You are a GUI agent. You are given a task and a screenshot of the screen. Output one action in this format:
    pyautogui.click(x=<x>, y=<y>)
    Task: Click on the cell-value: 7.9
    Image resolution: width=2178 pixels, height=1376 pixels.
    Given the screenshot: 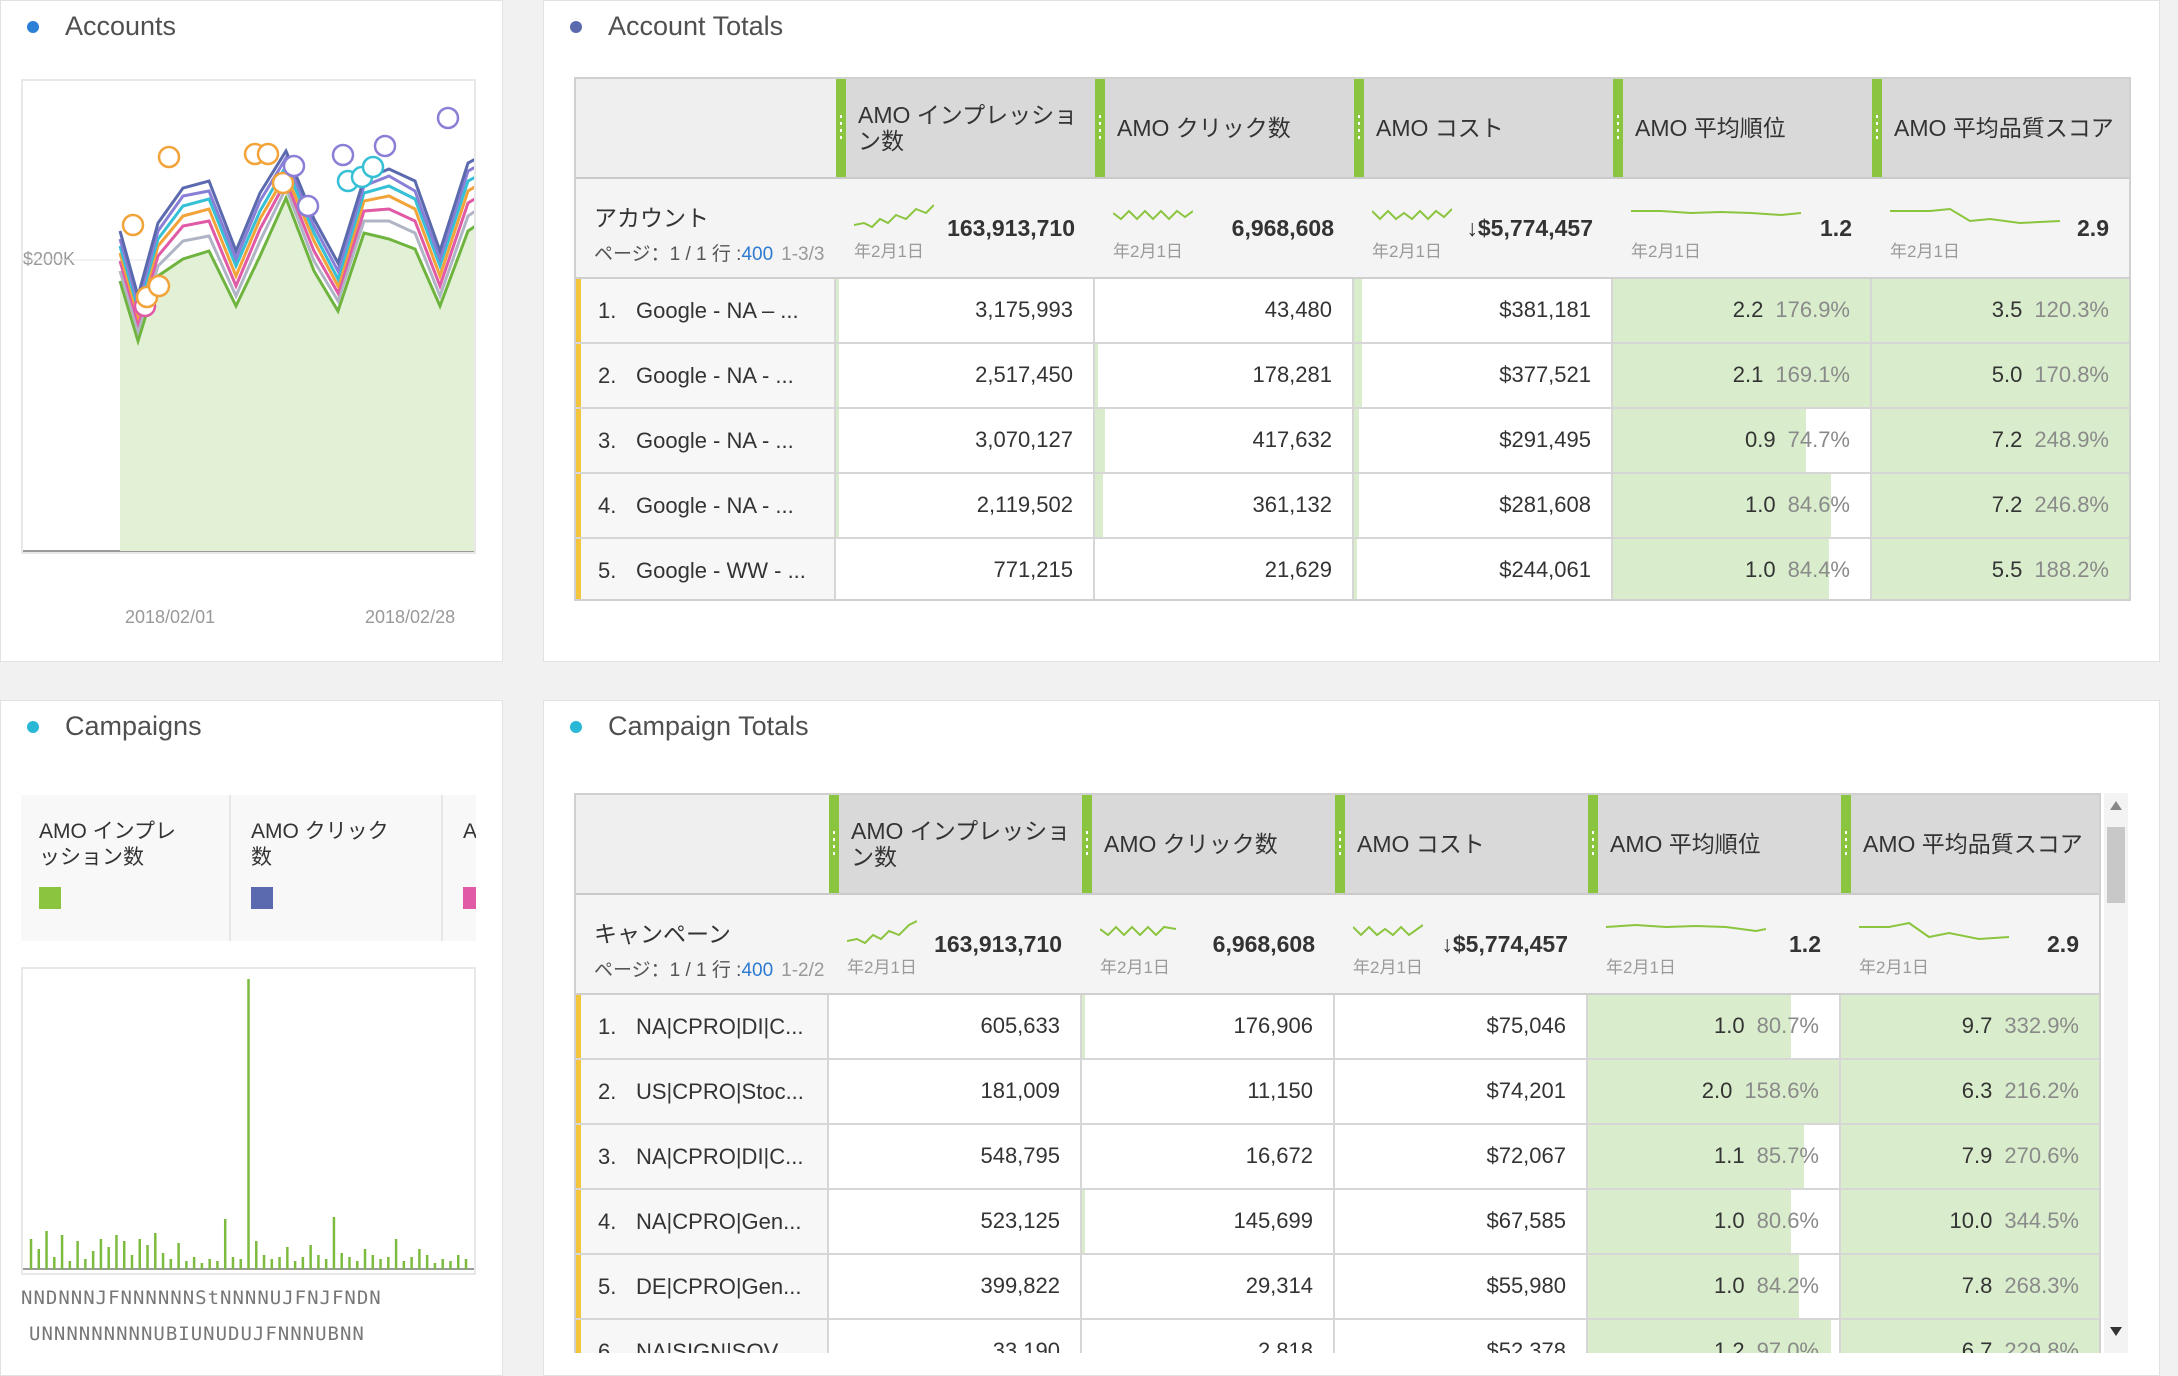 What is the action you would take?
    pyautogui.click(x=1977, y=1155)
    